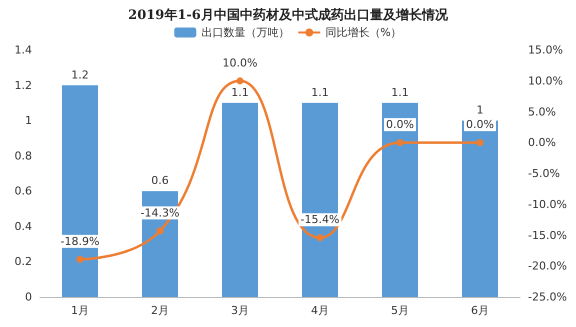 The image size is (576, 327). What do you see at coordinates (542, 143) in the screenshot?
I see `y2-tick-label: 0.0%` at bounding box center [542, 143].